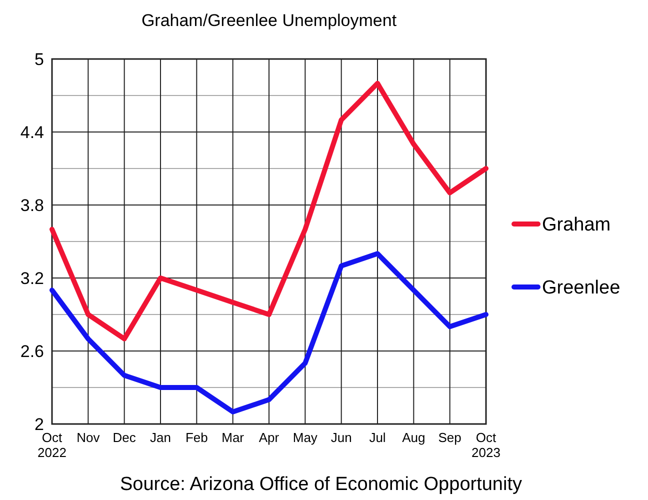 The width and height of the screenshot is (648, 500). Describe the element at coordinates (196, 437) in the screenshot. I see `x-tick-label: Feb` at that location.